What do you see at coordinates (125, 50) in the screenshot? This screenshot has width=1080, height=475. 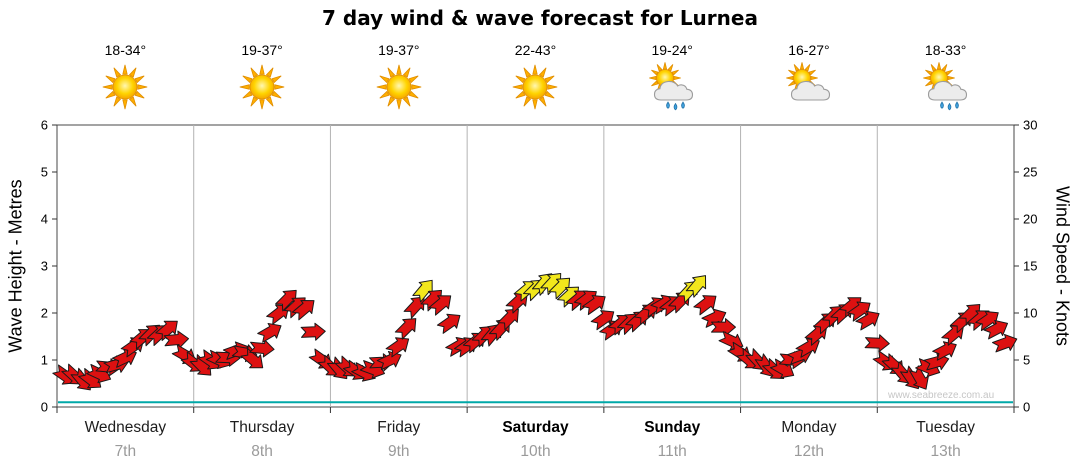 I see `temperature-range: 18-34°` at bounding box center [125, 50].